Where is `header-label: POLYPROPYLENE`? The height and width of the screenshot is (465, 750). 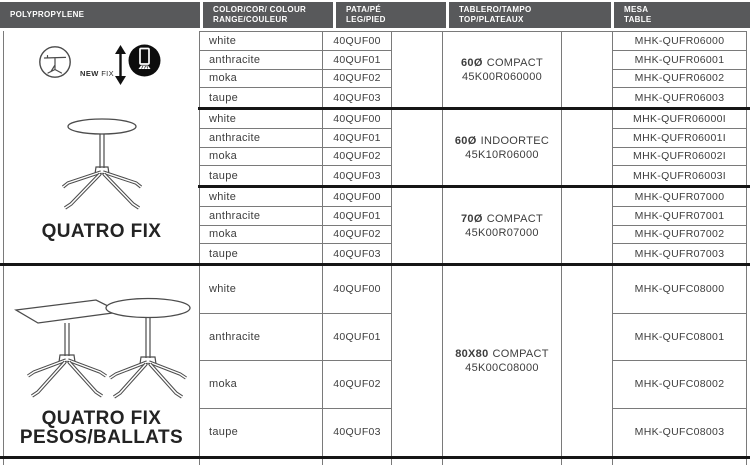 header-label: POLYPROPYLENE is located at coordinates (47, 14).